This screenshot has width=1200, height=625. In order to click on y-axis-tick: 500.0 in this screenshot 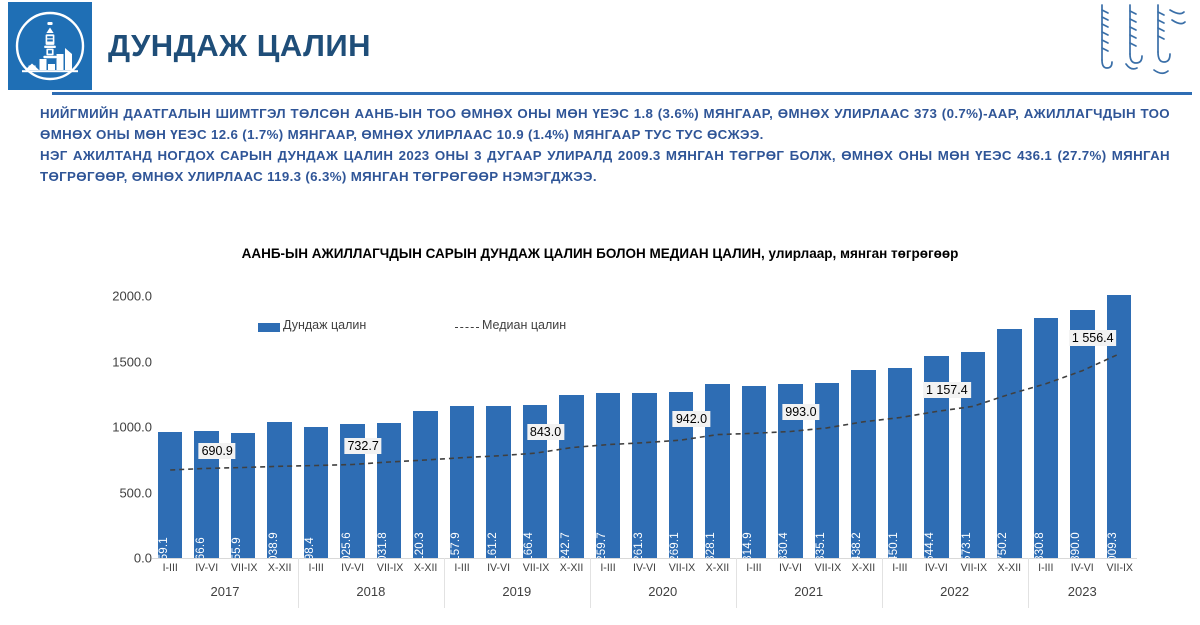, I will do `click(135, 492)`.